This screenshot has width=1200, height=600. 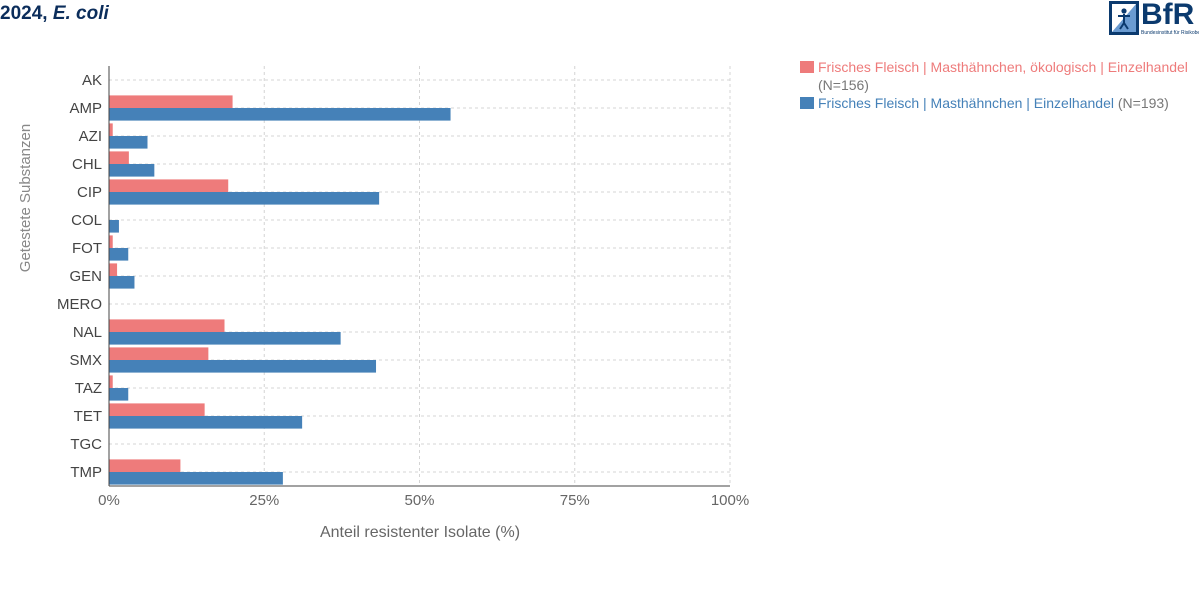 I want to click on legend-swatch-series1, so click(x=807, y=67).